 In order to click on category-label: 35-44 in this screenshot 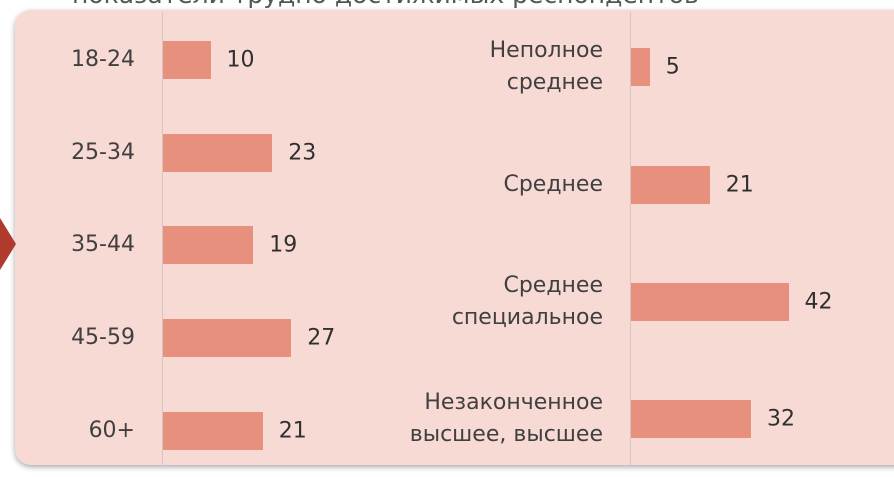, I will do `click(103, 244)`.